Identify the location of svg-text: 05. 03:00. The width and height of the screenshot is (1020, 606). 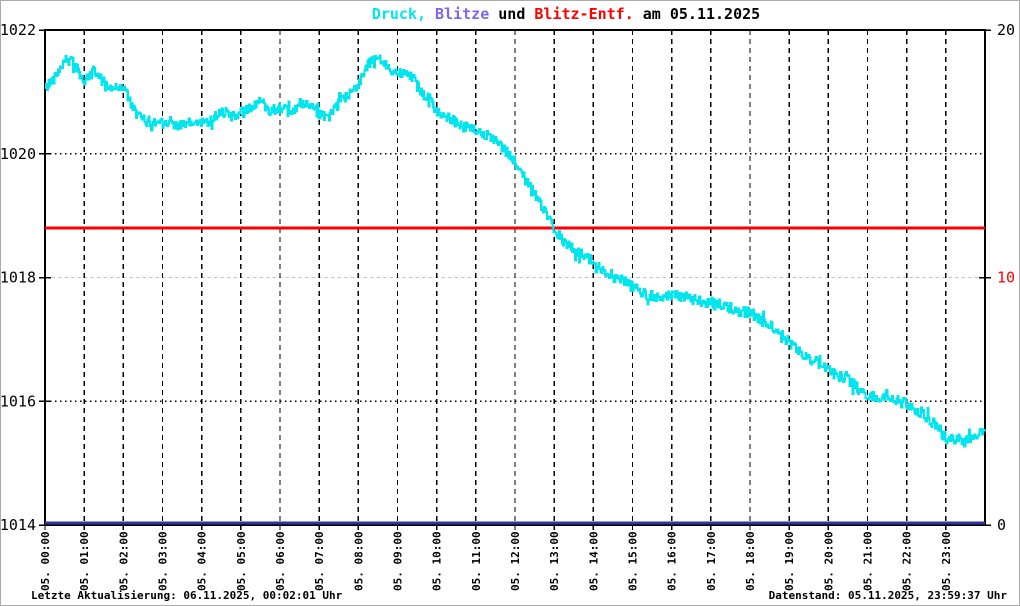
(163, 561).